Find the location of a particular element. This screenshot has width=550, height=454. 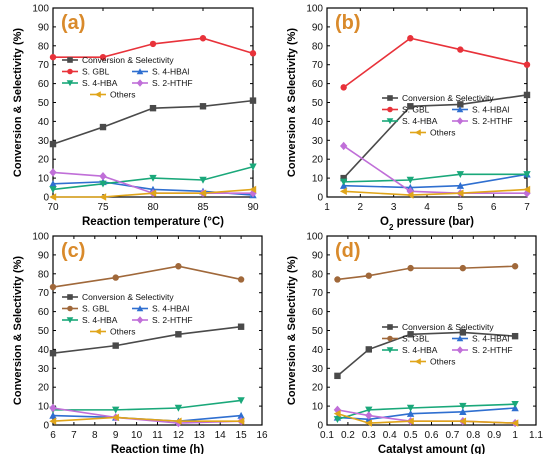

y-tick-label: 90 is located at coordinates (44, 27).